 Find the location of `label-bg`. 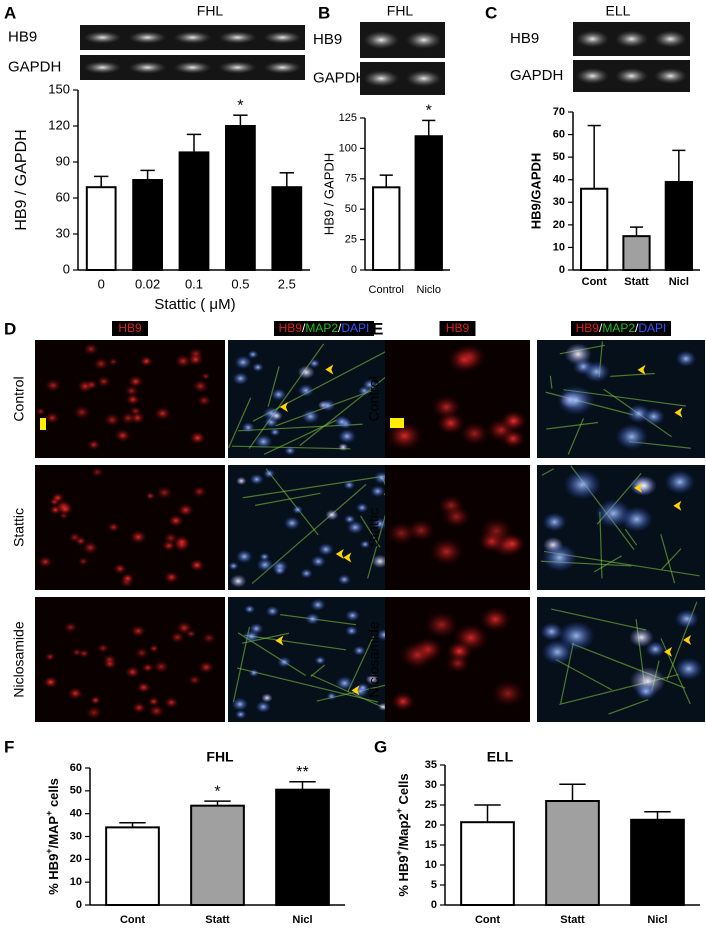

label-bg is located at coordinates (621, 328).